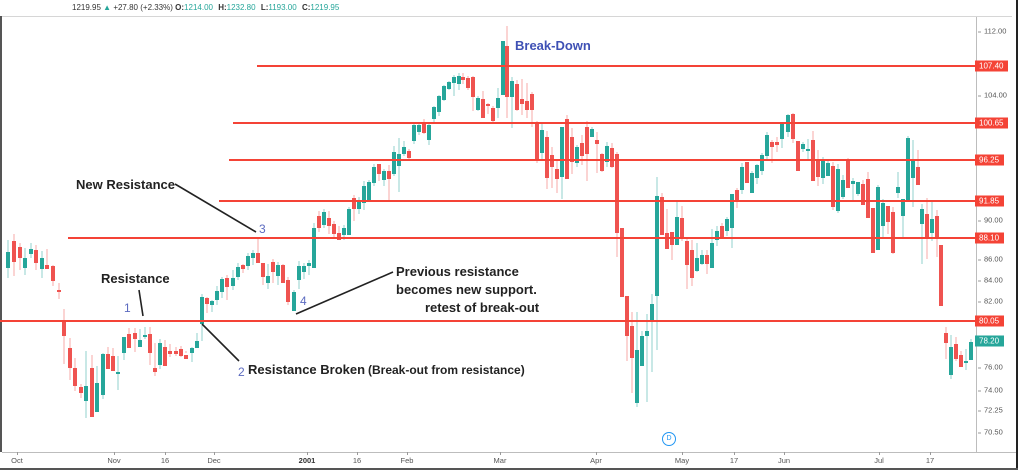  I want to click on price-tick: 90.00, so click(990, 220).